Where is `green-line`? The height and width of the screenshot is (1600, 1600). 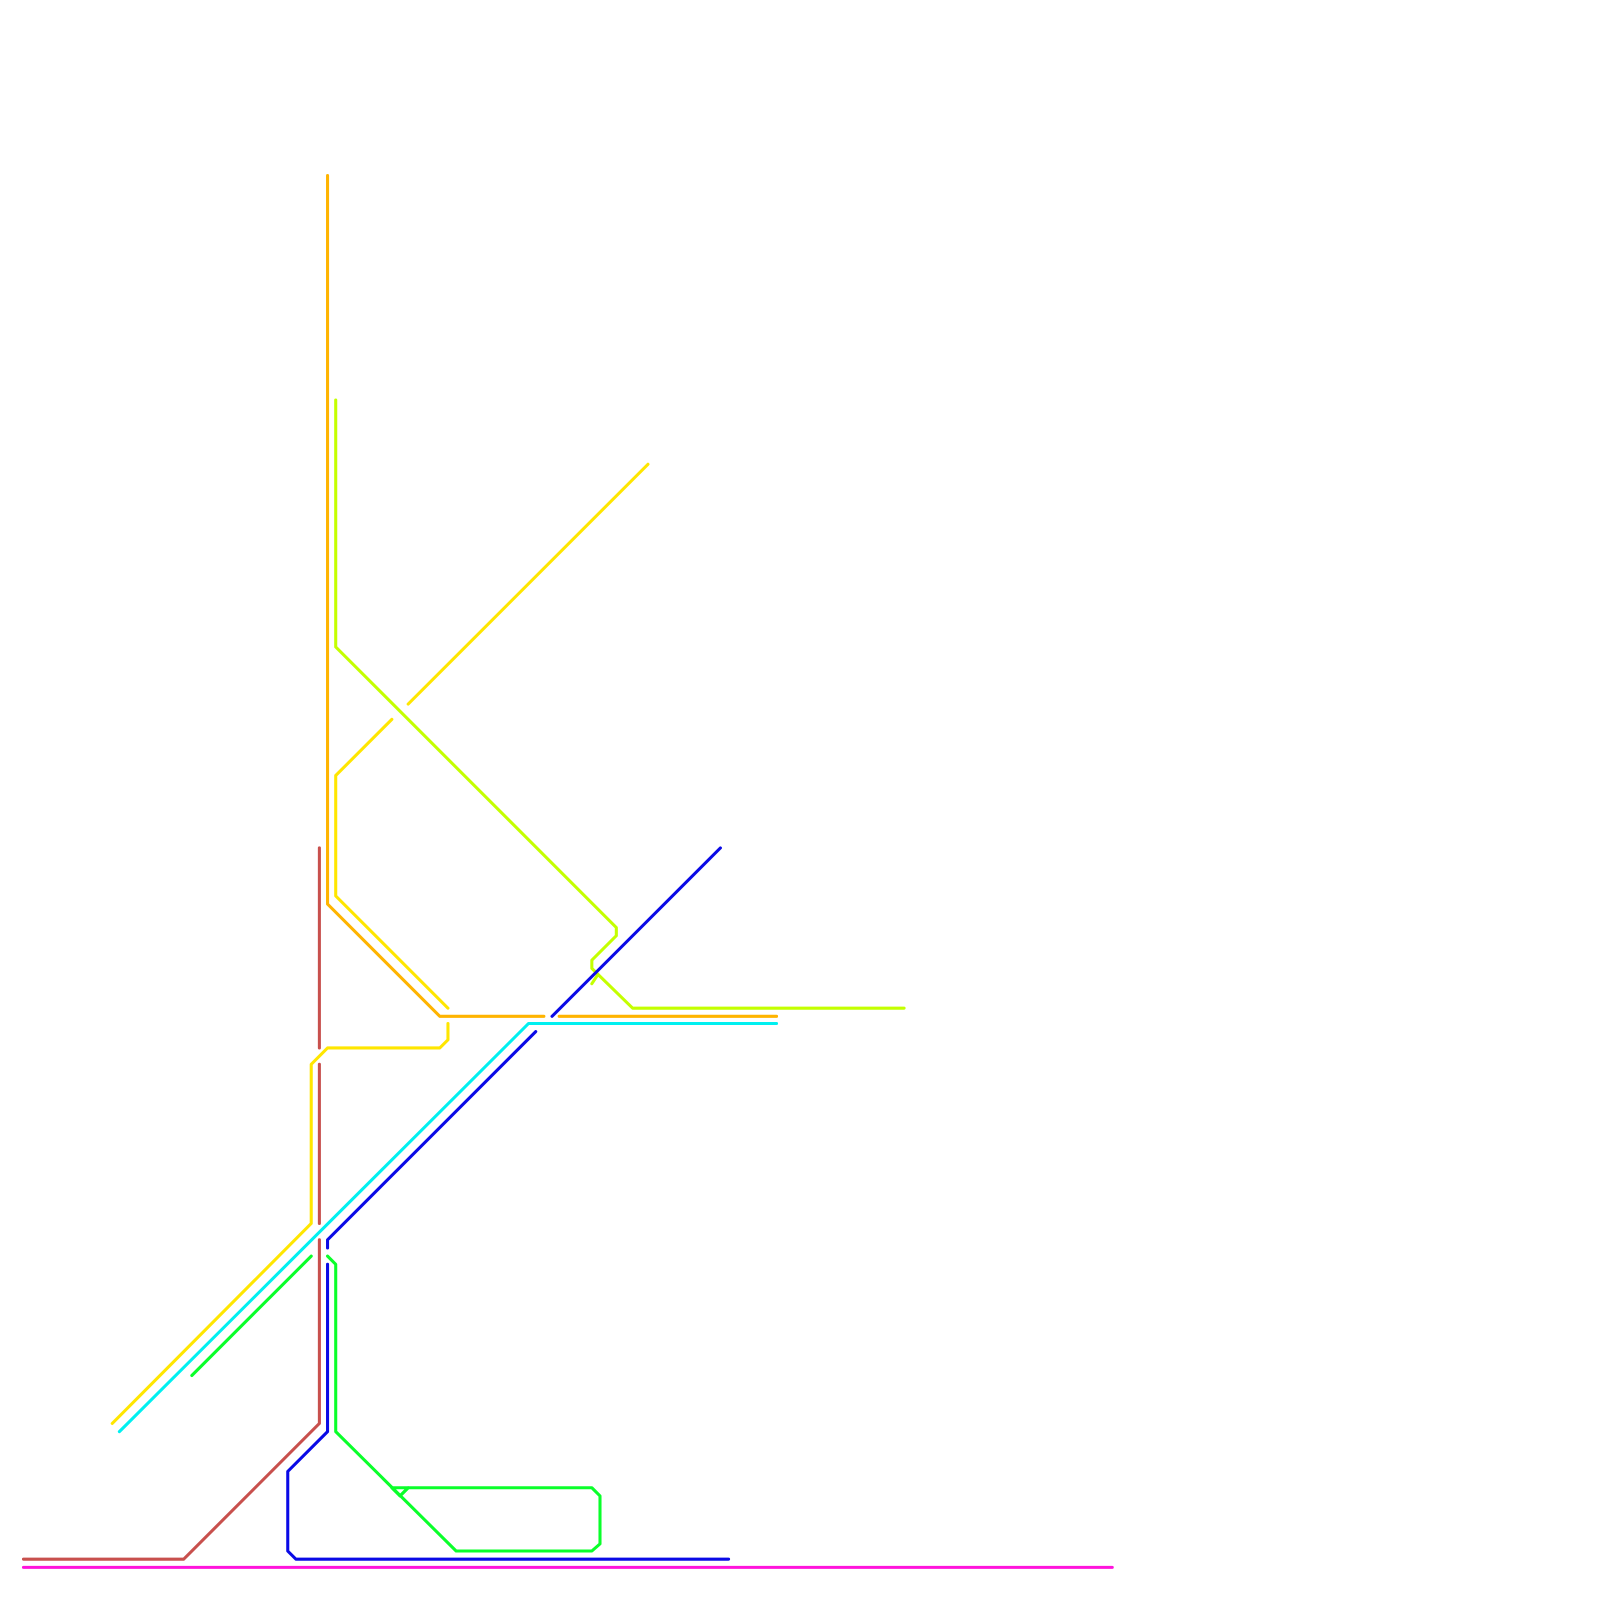
green-line is located at coordinates (396, 1403).